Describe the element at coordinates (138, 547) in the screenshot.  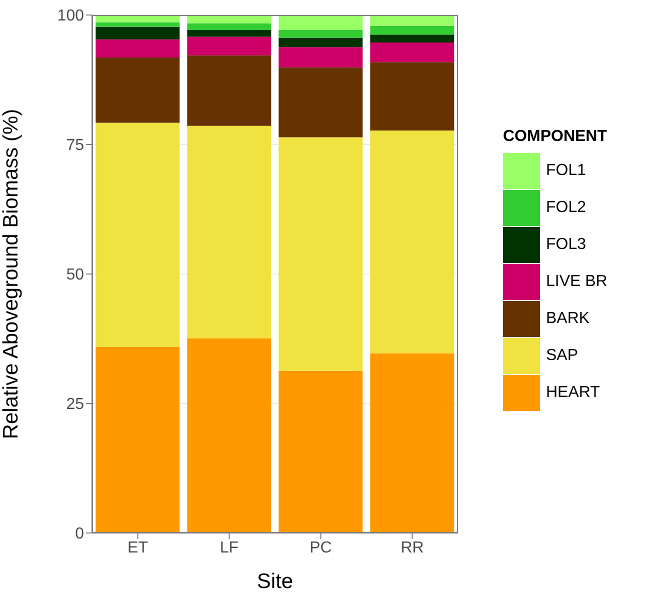
I see `x-tick-label: ET` at that location.